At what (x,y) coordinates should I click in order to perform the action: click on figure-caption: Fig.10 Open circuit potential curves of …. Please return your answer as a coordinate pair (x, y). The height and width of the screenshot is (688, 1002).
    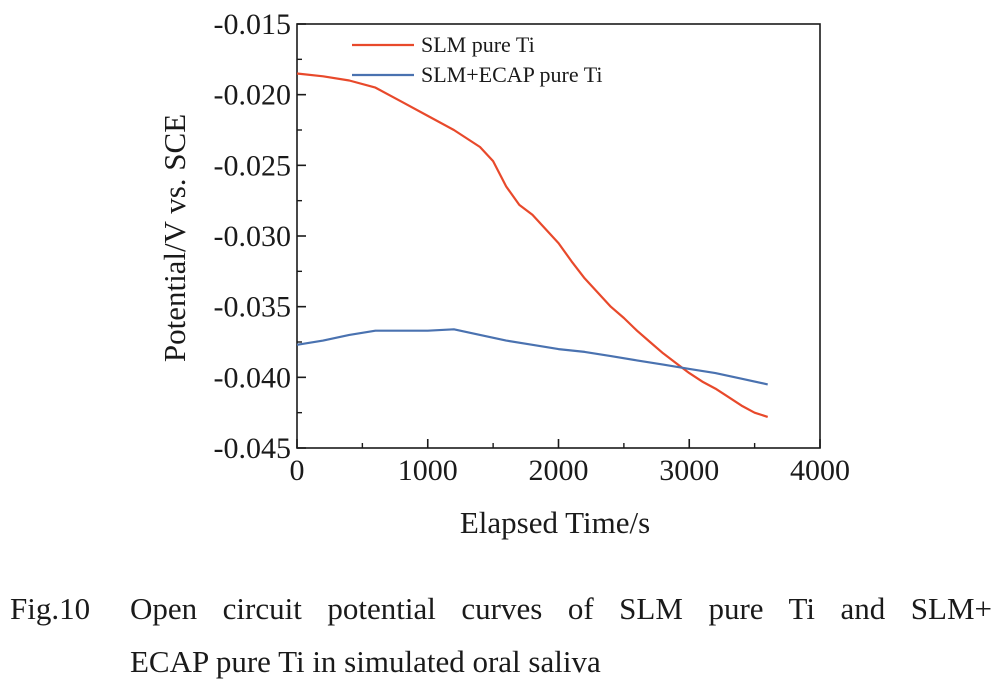
    Looking at the image, I should click on (505, 609).